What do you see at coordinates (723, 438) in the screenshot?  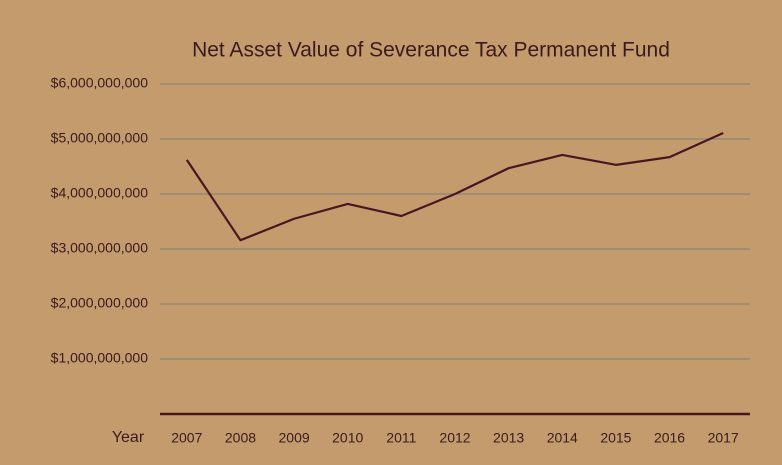 I see `x-tick-label: 2017` at bounding box center [723, 438].